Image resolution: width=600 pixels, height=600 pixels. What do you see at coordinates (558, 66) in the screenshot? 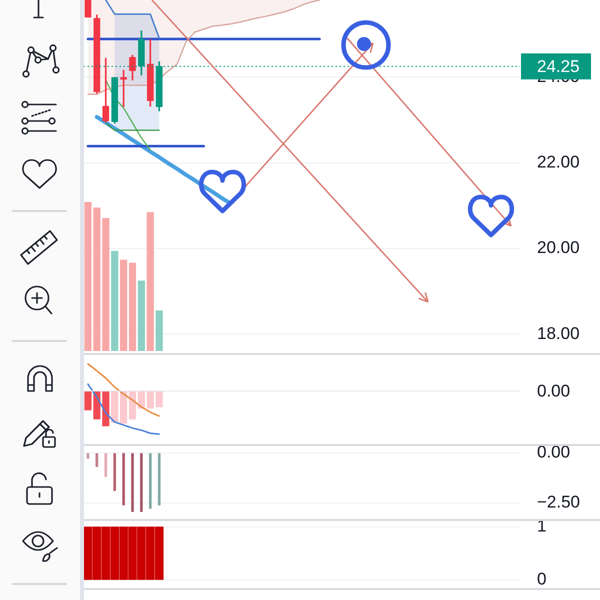
I see `ref-line-label: 24.25` at bounding box center [558, 66].